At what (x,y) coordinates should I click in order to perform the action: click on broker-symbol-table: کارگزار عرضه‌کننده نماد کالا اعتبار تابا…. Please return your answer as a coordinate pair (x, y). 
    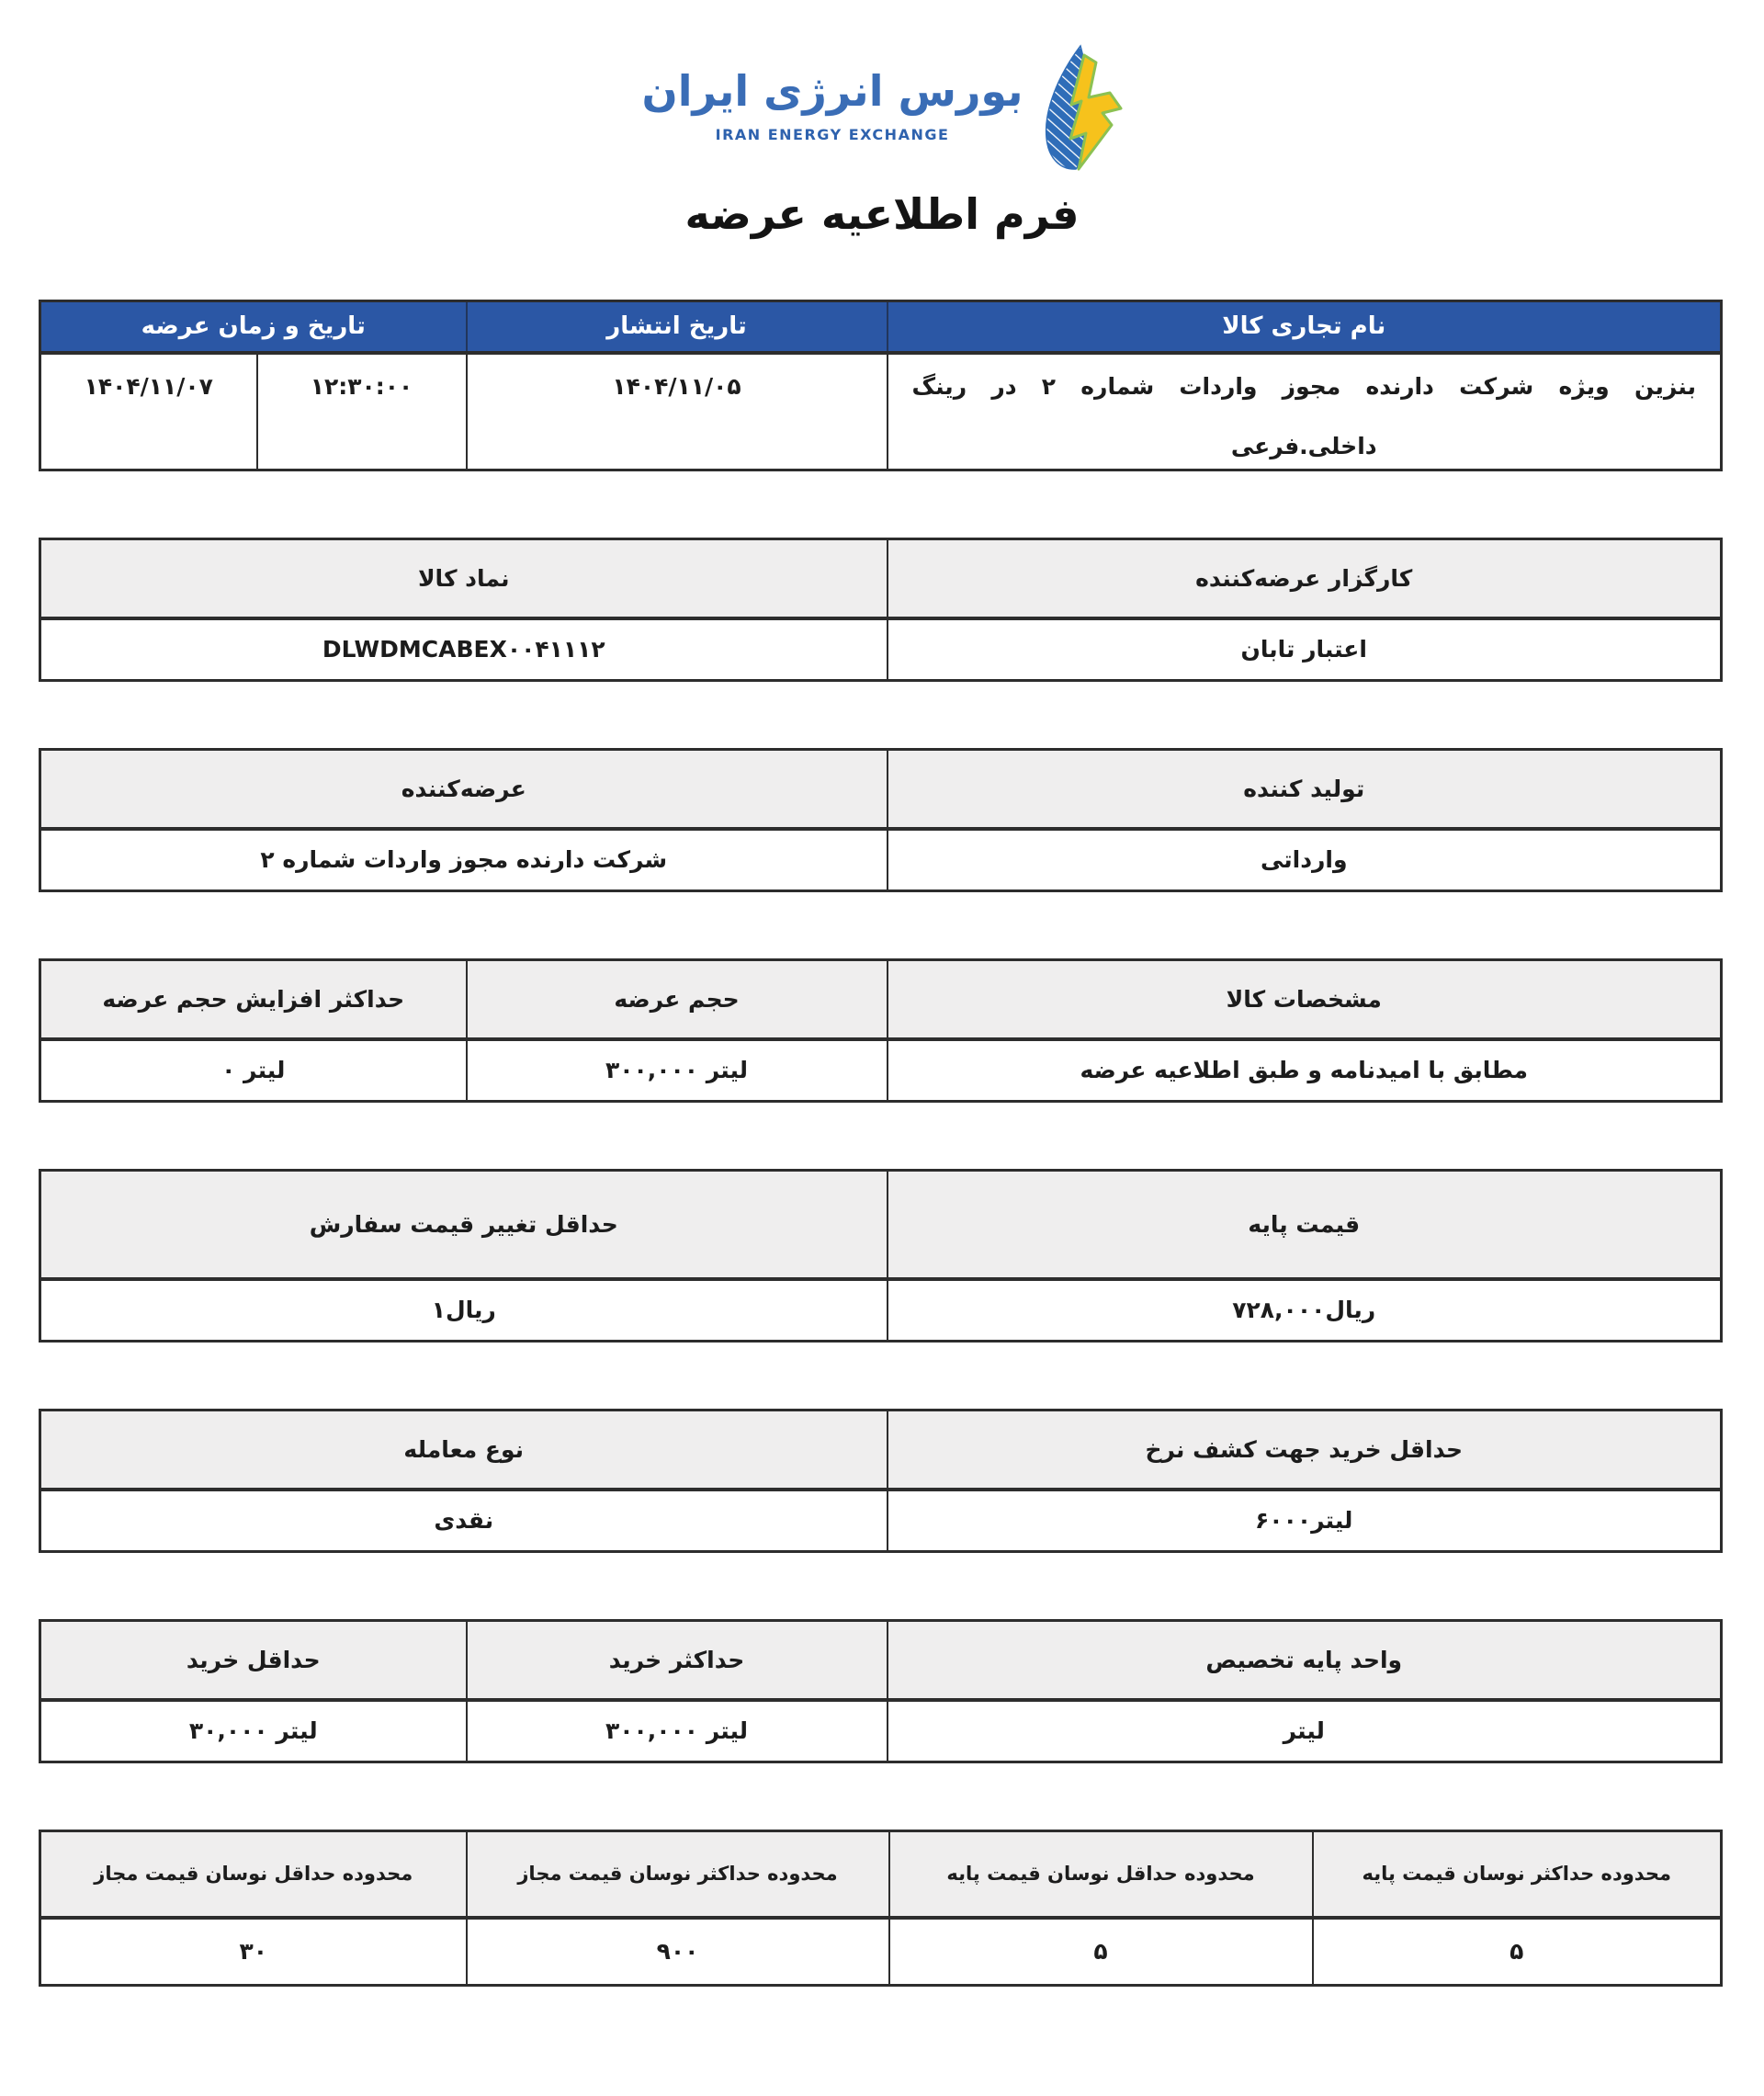
    Looking at the image, I should click on (881, 610).